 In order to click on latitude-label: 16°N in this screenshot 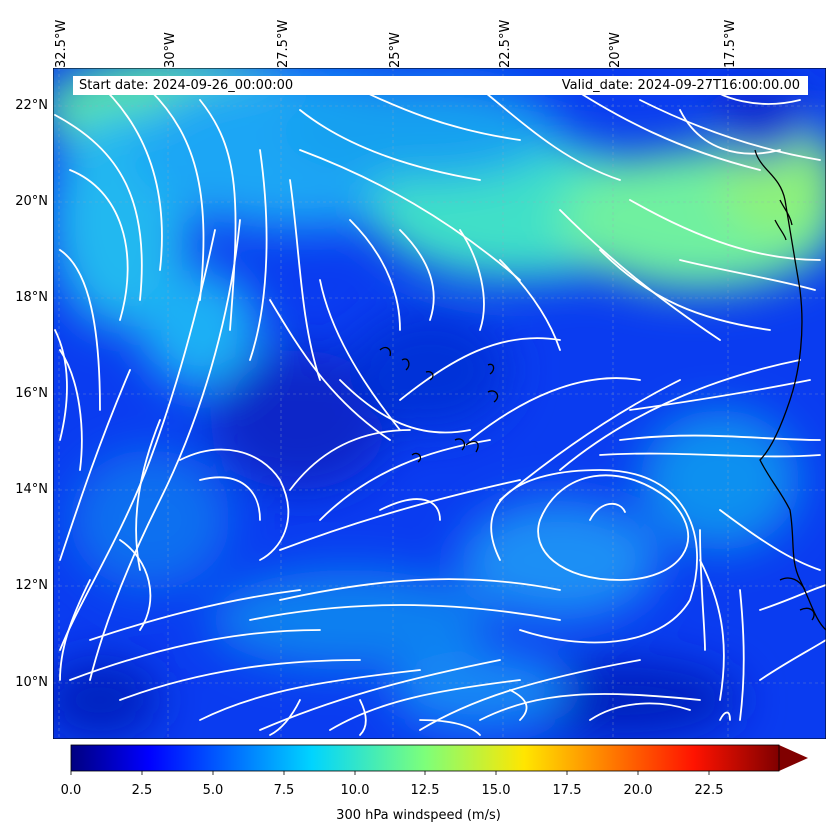, I will do `click(31, 393)`.